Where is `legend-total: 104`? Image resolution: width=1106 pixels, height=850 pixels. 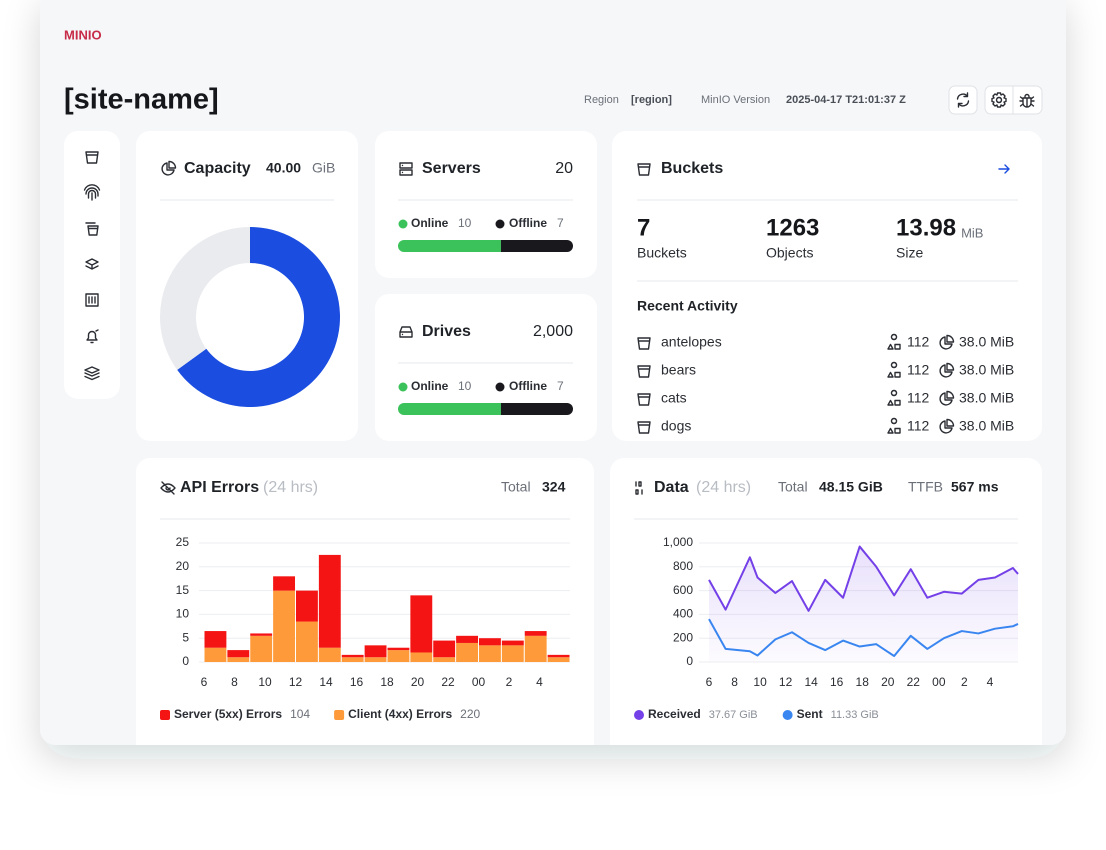
legend-total: 104 is located at coordinates (300, 714).